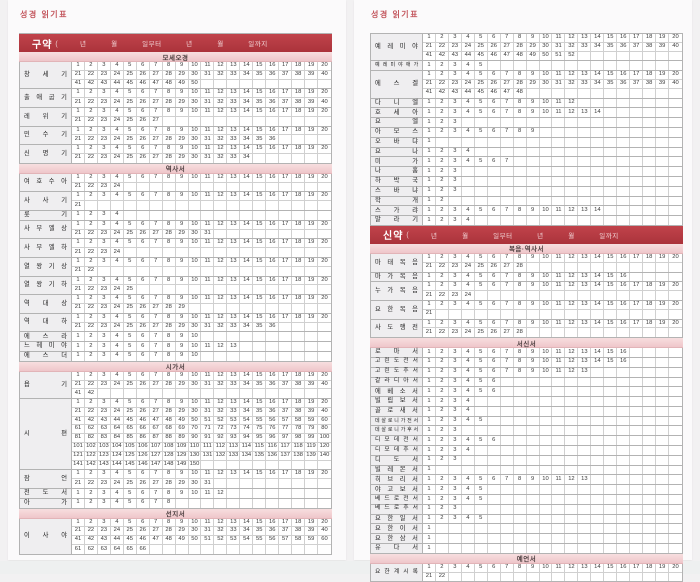 This screenshot has height=582, width=700. I want to click on chapter-cell: 60, so click(324, 421).